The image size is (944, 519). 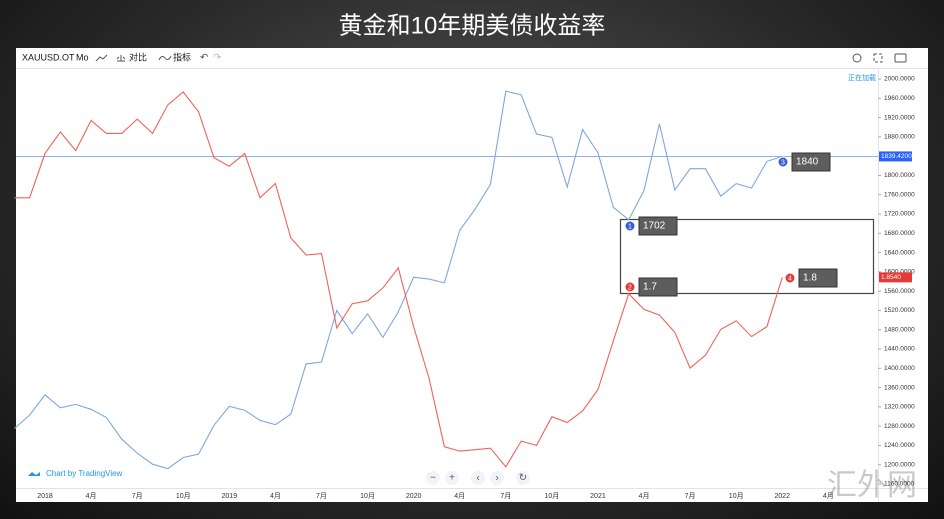 I want to click on reset-icon: ↻, so click(x=523, y=478).